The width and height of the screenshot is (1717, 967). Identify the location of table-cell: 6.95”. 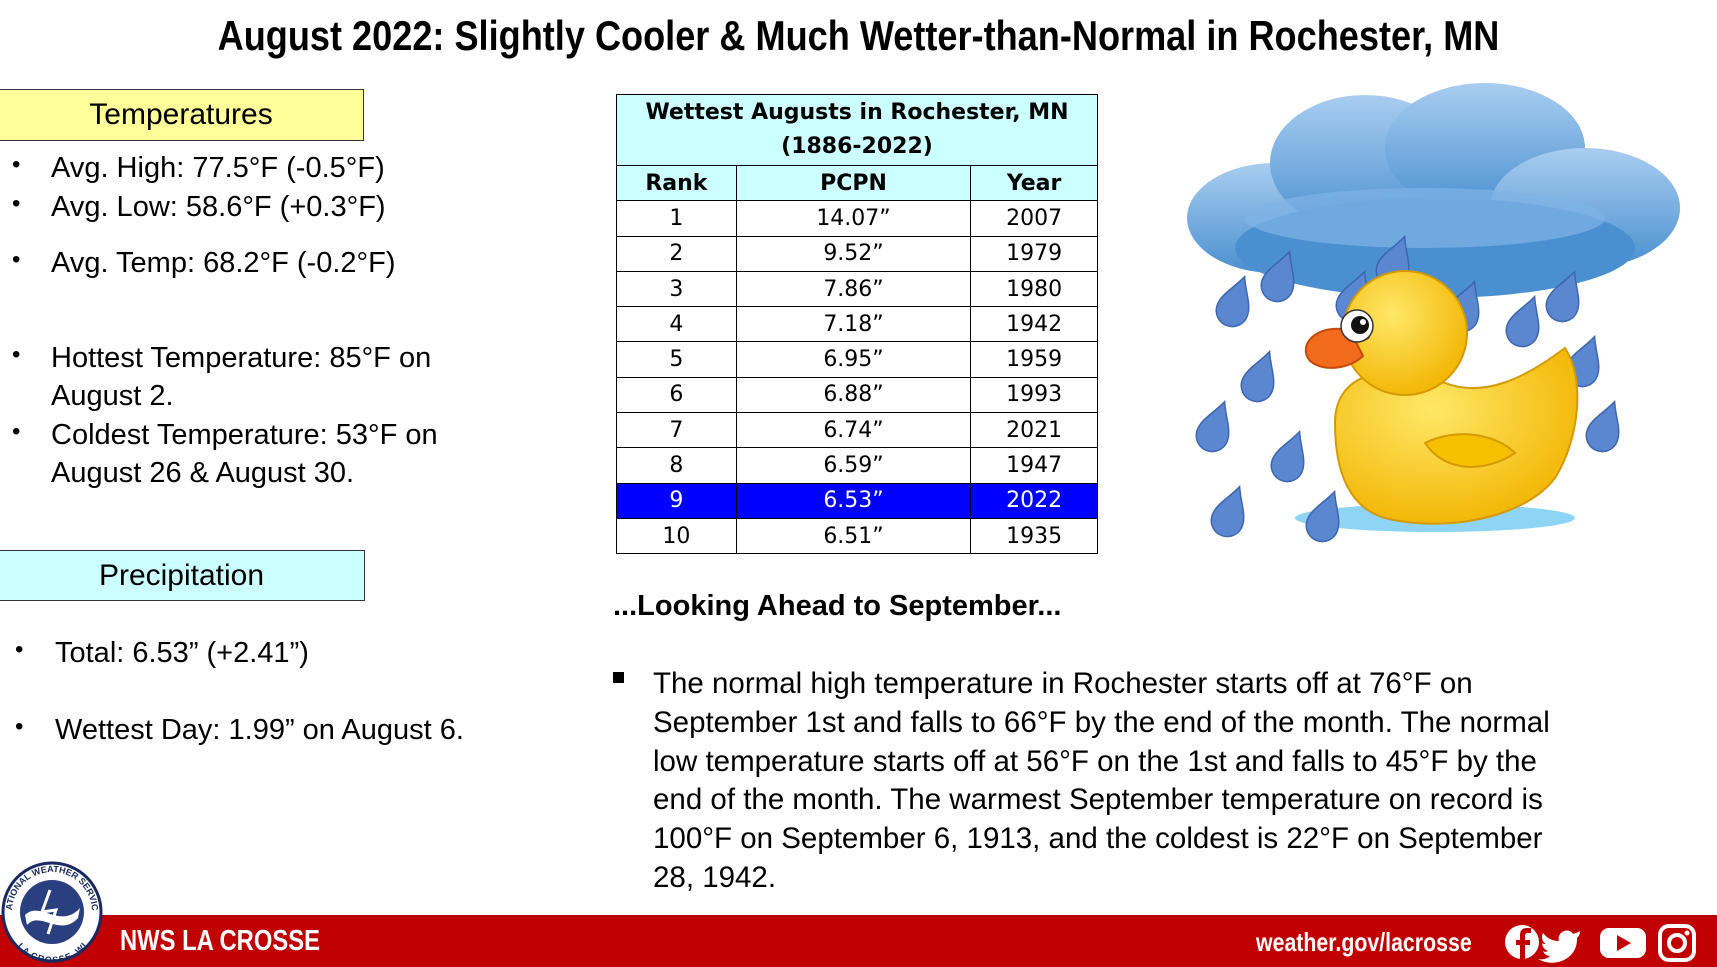
(853, 359).